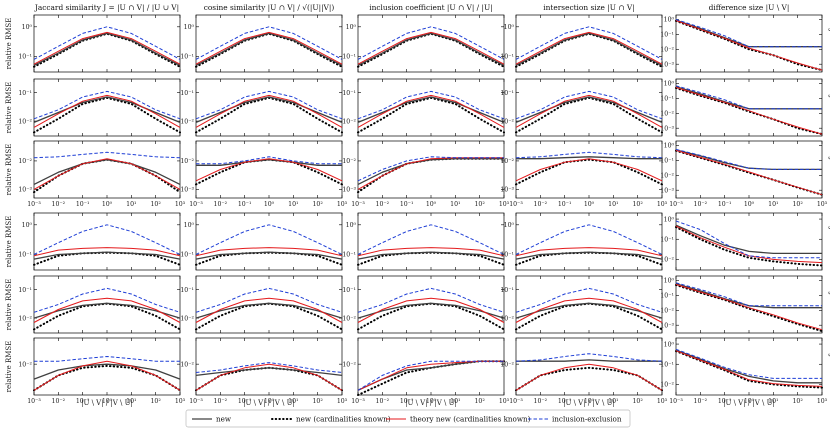 Image resolution: width=830 pixels, height=444 pixels. What do you see at coordinates (470, 419) in the screenshot?
I see `legend-label: theory new (cardinalities known)` at bounding box center [470, 419].